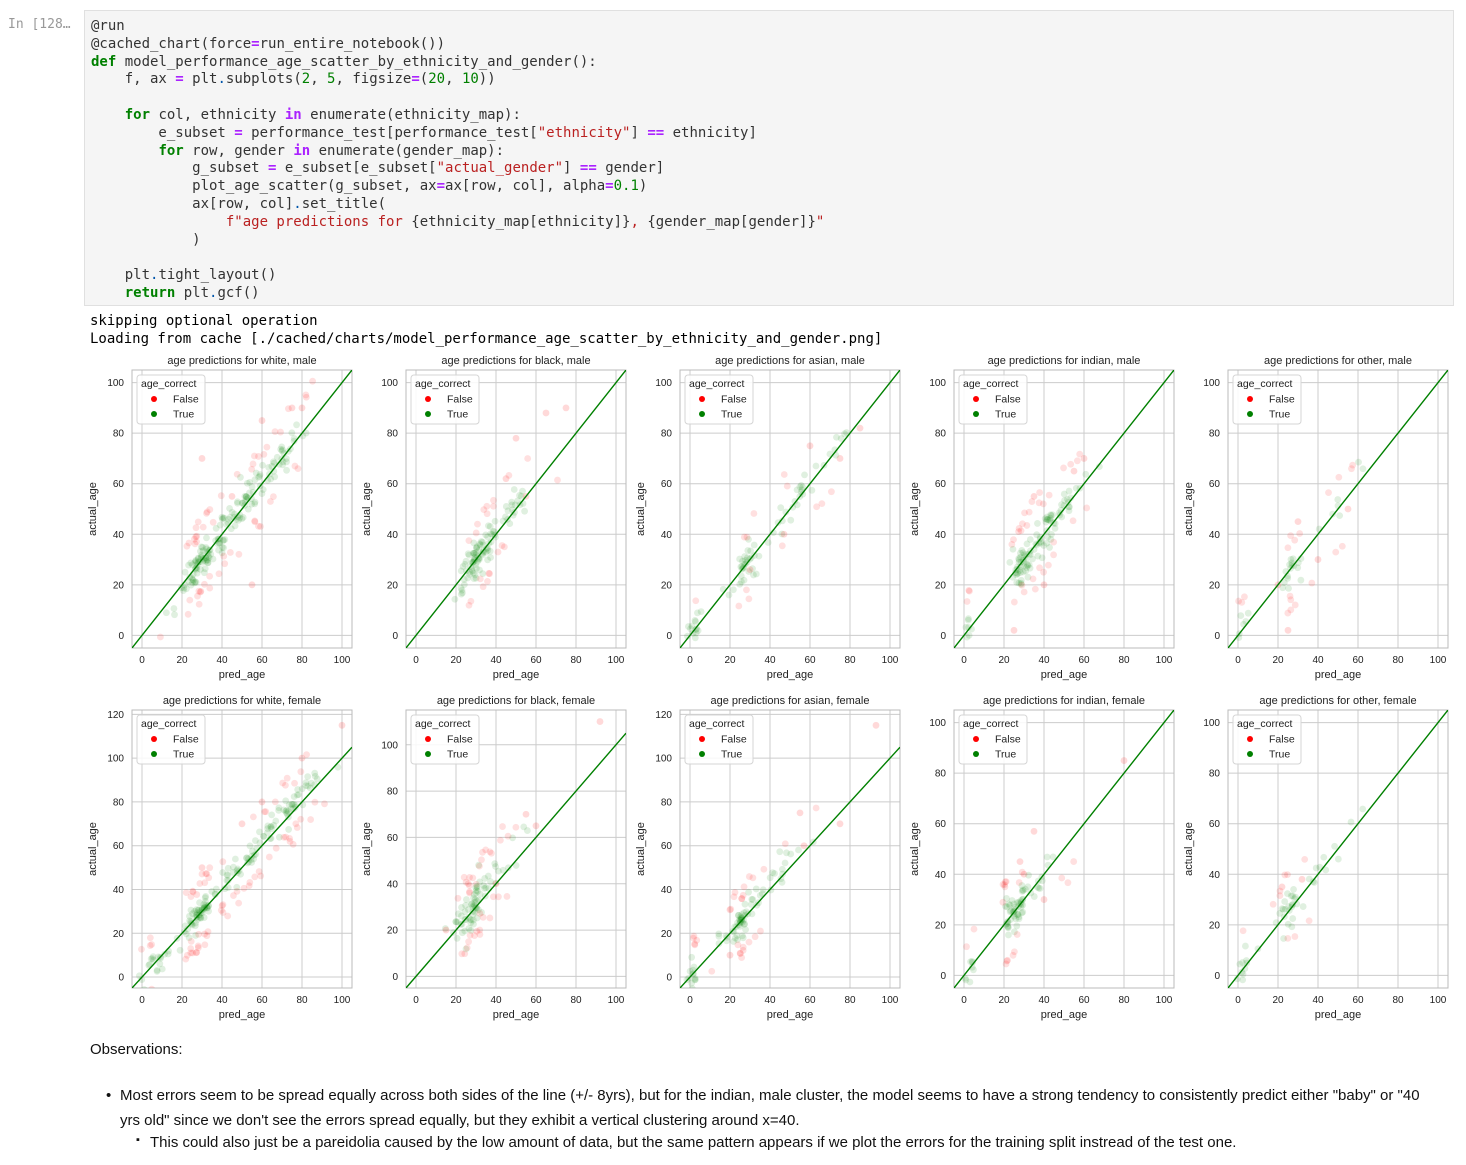  What do you see at coordinates (242, 675) in the screenshot?
I see `x-axis-label: pred_age` at bounding box center [242, 675].